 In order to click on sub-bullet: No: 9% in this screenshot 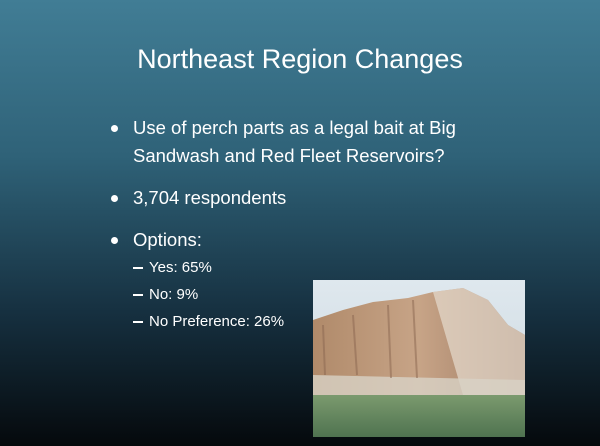, I will do `click(332, 294)`.